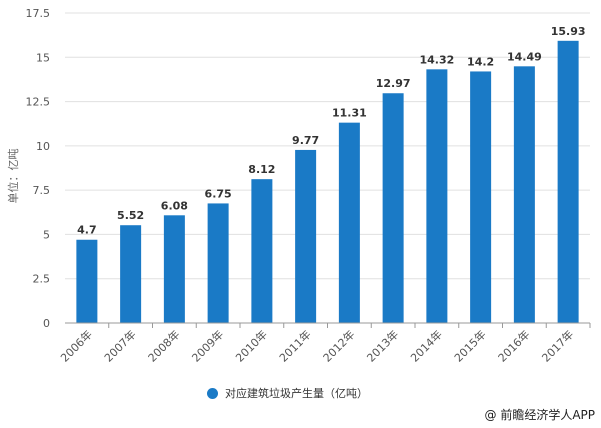 The width and height of the screenshot is (601, 428). I want to click on data-label: 14.49, so click(524, 56).